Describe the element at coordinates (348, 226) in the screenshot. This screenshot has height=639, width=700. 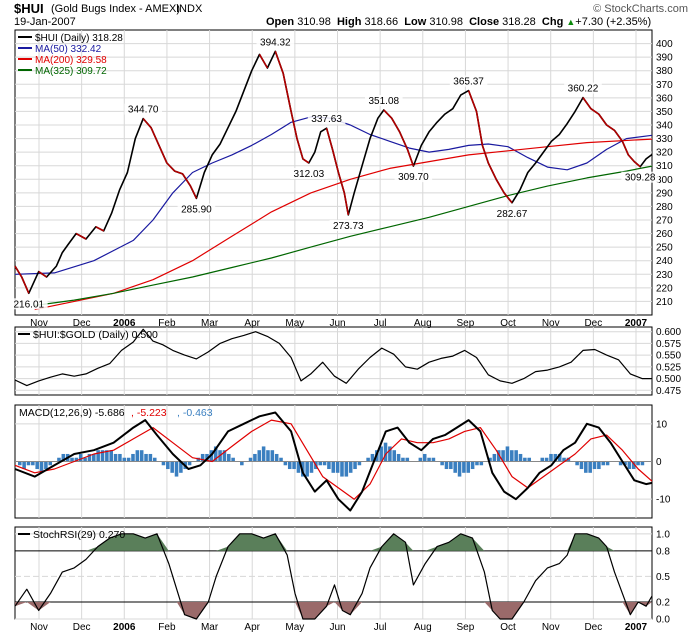
I see `price-annotation: 273.73` at that location.